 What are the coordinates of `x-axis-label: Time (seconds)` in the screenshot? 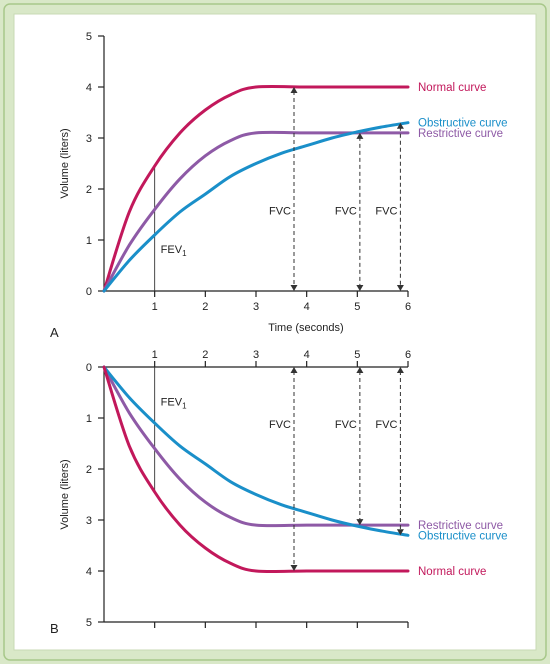 It's located at (305, 328).